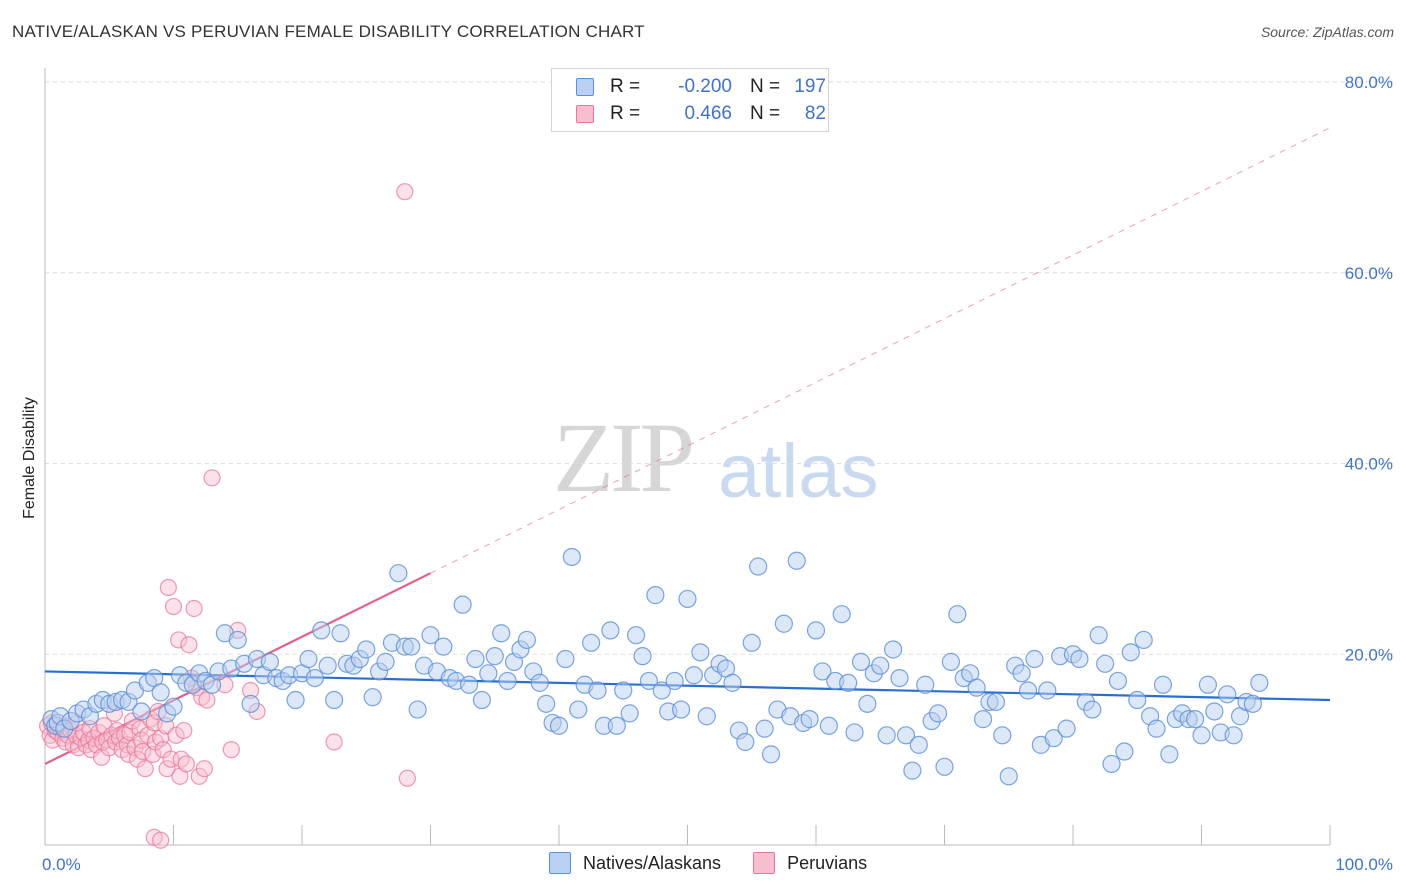  What do you see at coordinates (701, 87) in the screenshot?
I see `legend-row-natives: R = -0.200 N = 197` at bounding box center [701, 87].